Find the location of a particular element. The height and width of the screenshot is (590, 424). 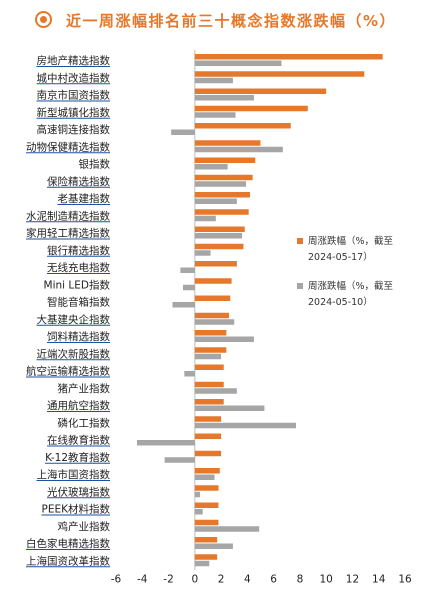

category-label: 大基建央企指数 is located at coordinates (74, 319).